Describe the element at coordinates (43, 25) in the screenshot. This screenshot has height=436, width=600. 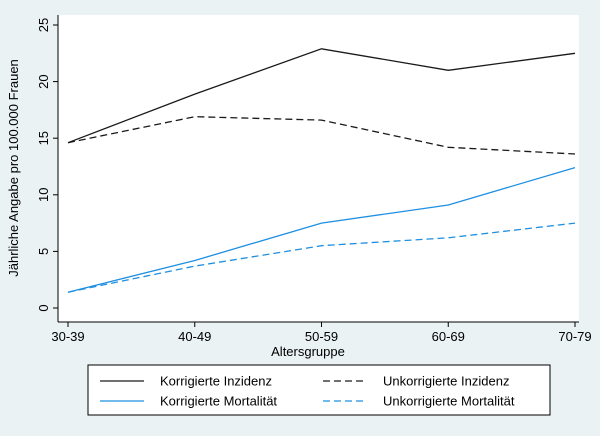
I see `y-tick-label: 25` at that location.